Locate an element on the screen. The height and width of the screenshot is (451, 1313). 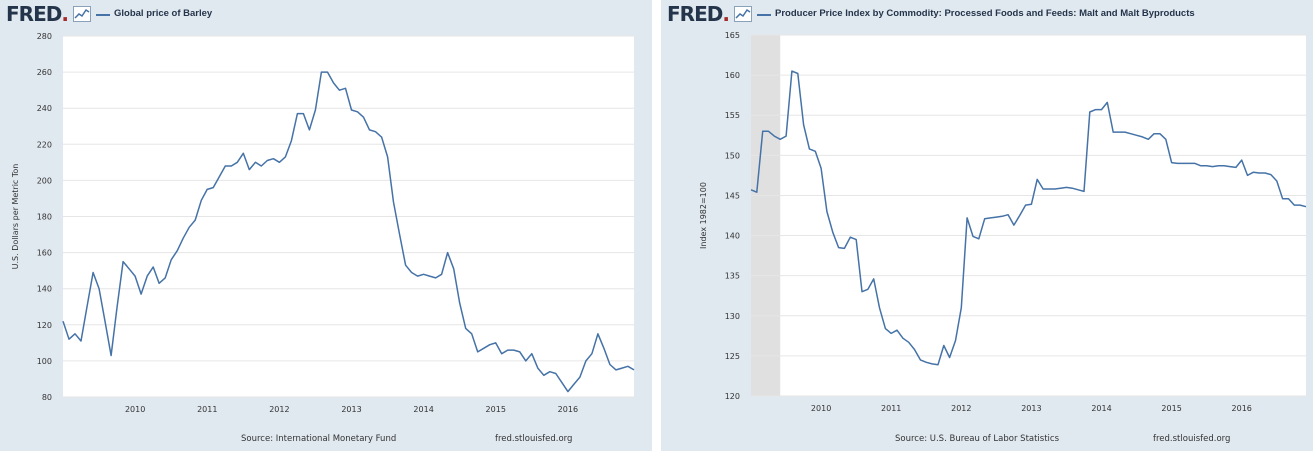
source-note: Source: International Monetary Fund is located at coordinates (319, 439).